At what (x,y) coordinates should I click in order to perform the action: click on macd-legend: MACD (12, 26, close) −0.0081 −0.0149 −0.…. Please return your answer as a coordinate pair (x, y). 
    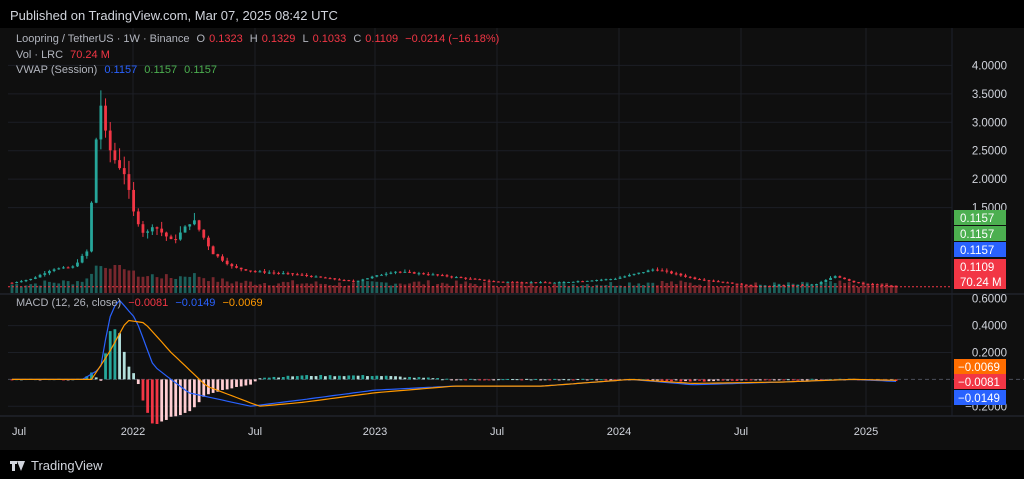
    Looking at the image, I should click on (141, 303).